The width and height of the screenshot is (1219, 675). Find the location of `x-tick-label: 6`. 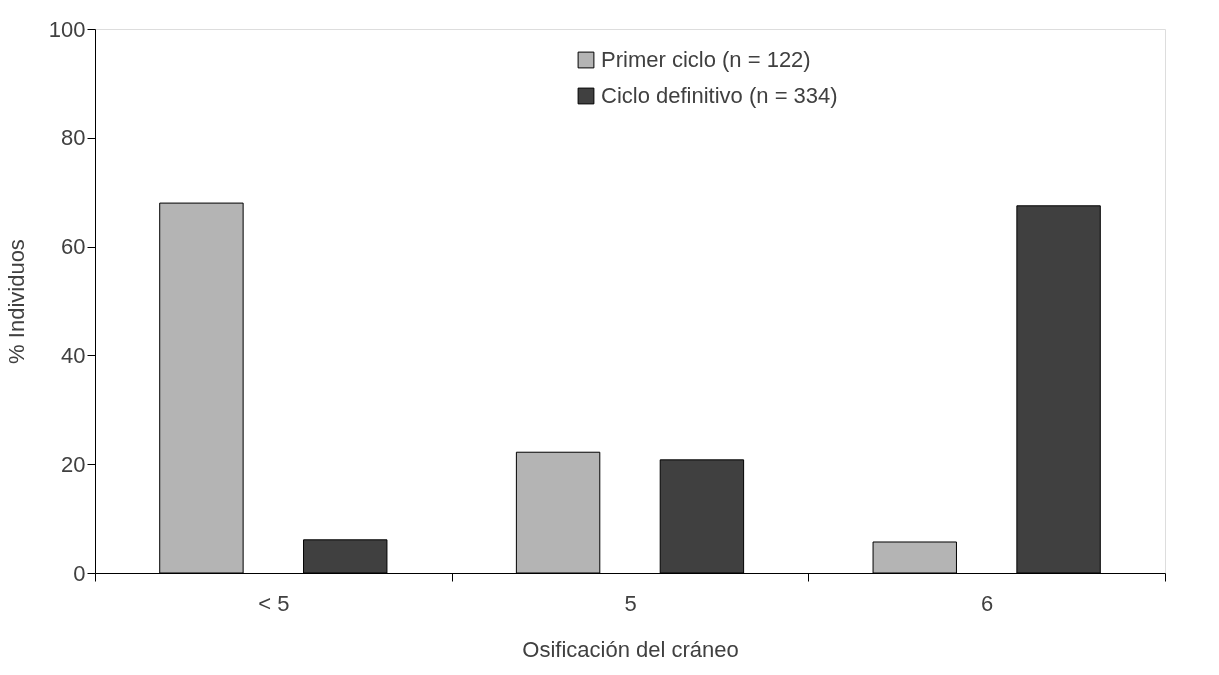

x-tick-label: 6 is located at coordinates (987, 603).